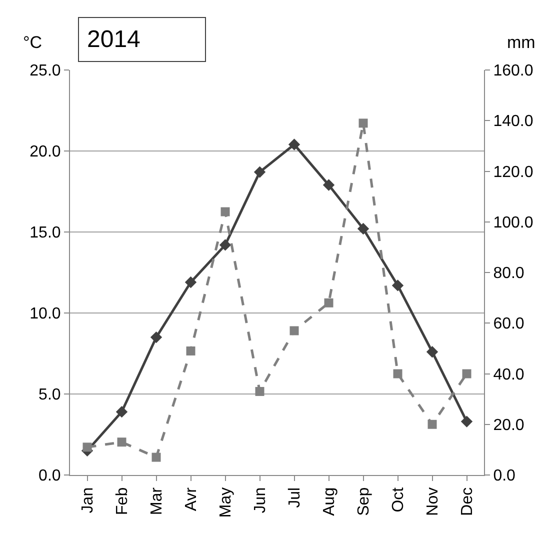 Image resolution: width=559 pixels, height=537 pixels. Describe the element at coordinates (87, 500) in the screenshot. I see `x-tick-label: Jan` at that location.